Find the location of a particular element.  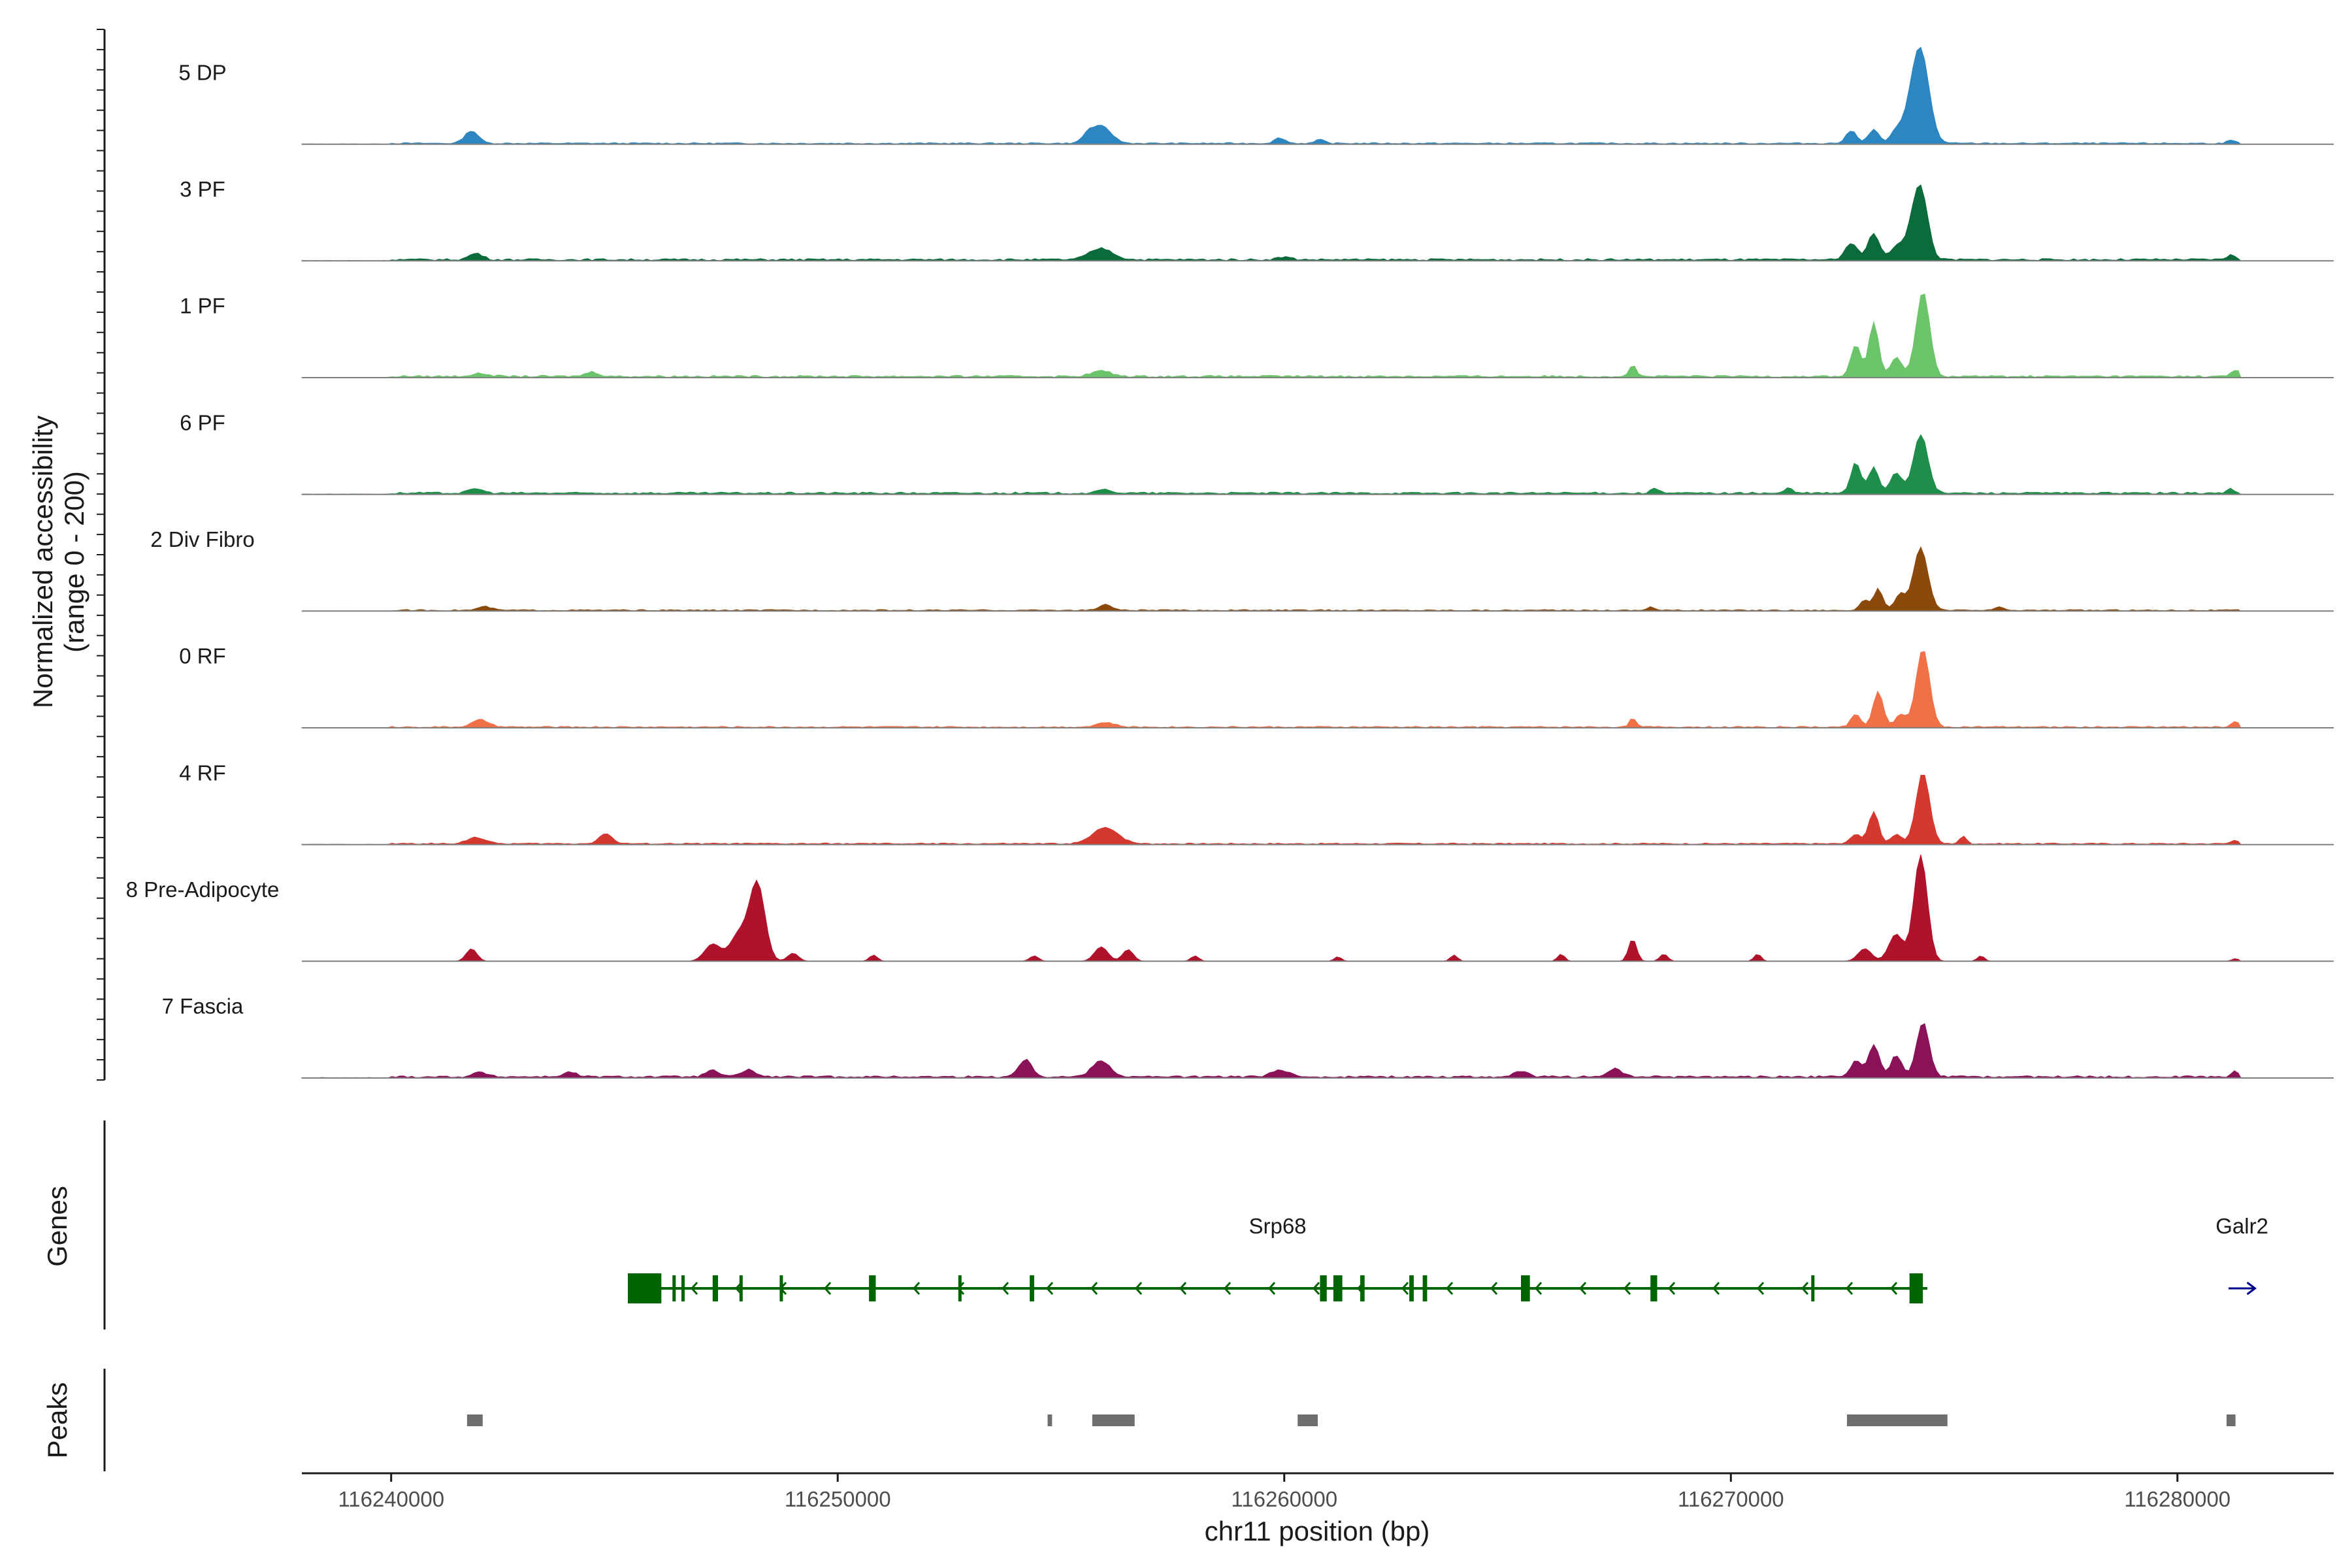

coverage-track: 3 PF is located at coordinates (1257, 219).